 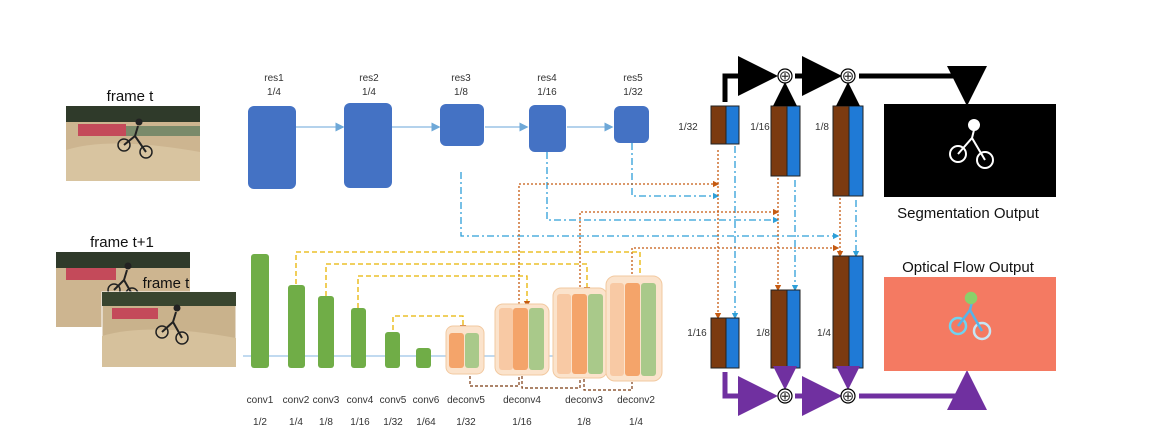 I want to click on deconv4-scale: 1/16, so click(x=522, y=422).